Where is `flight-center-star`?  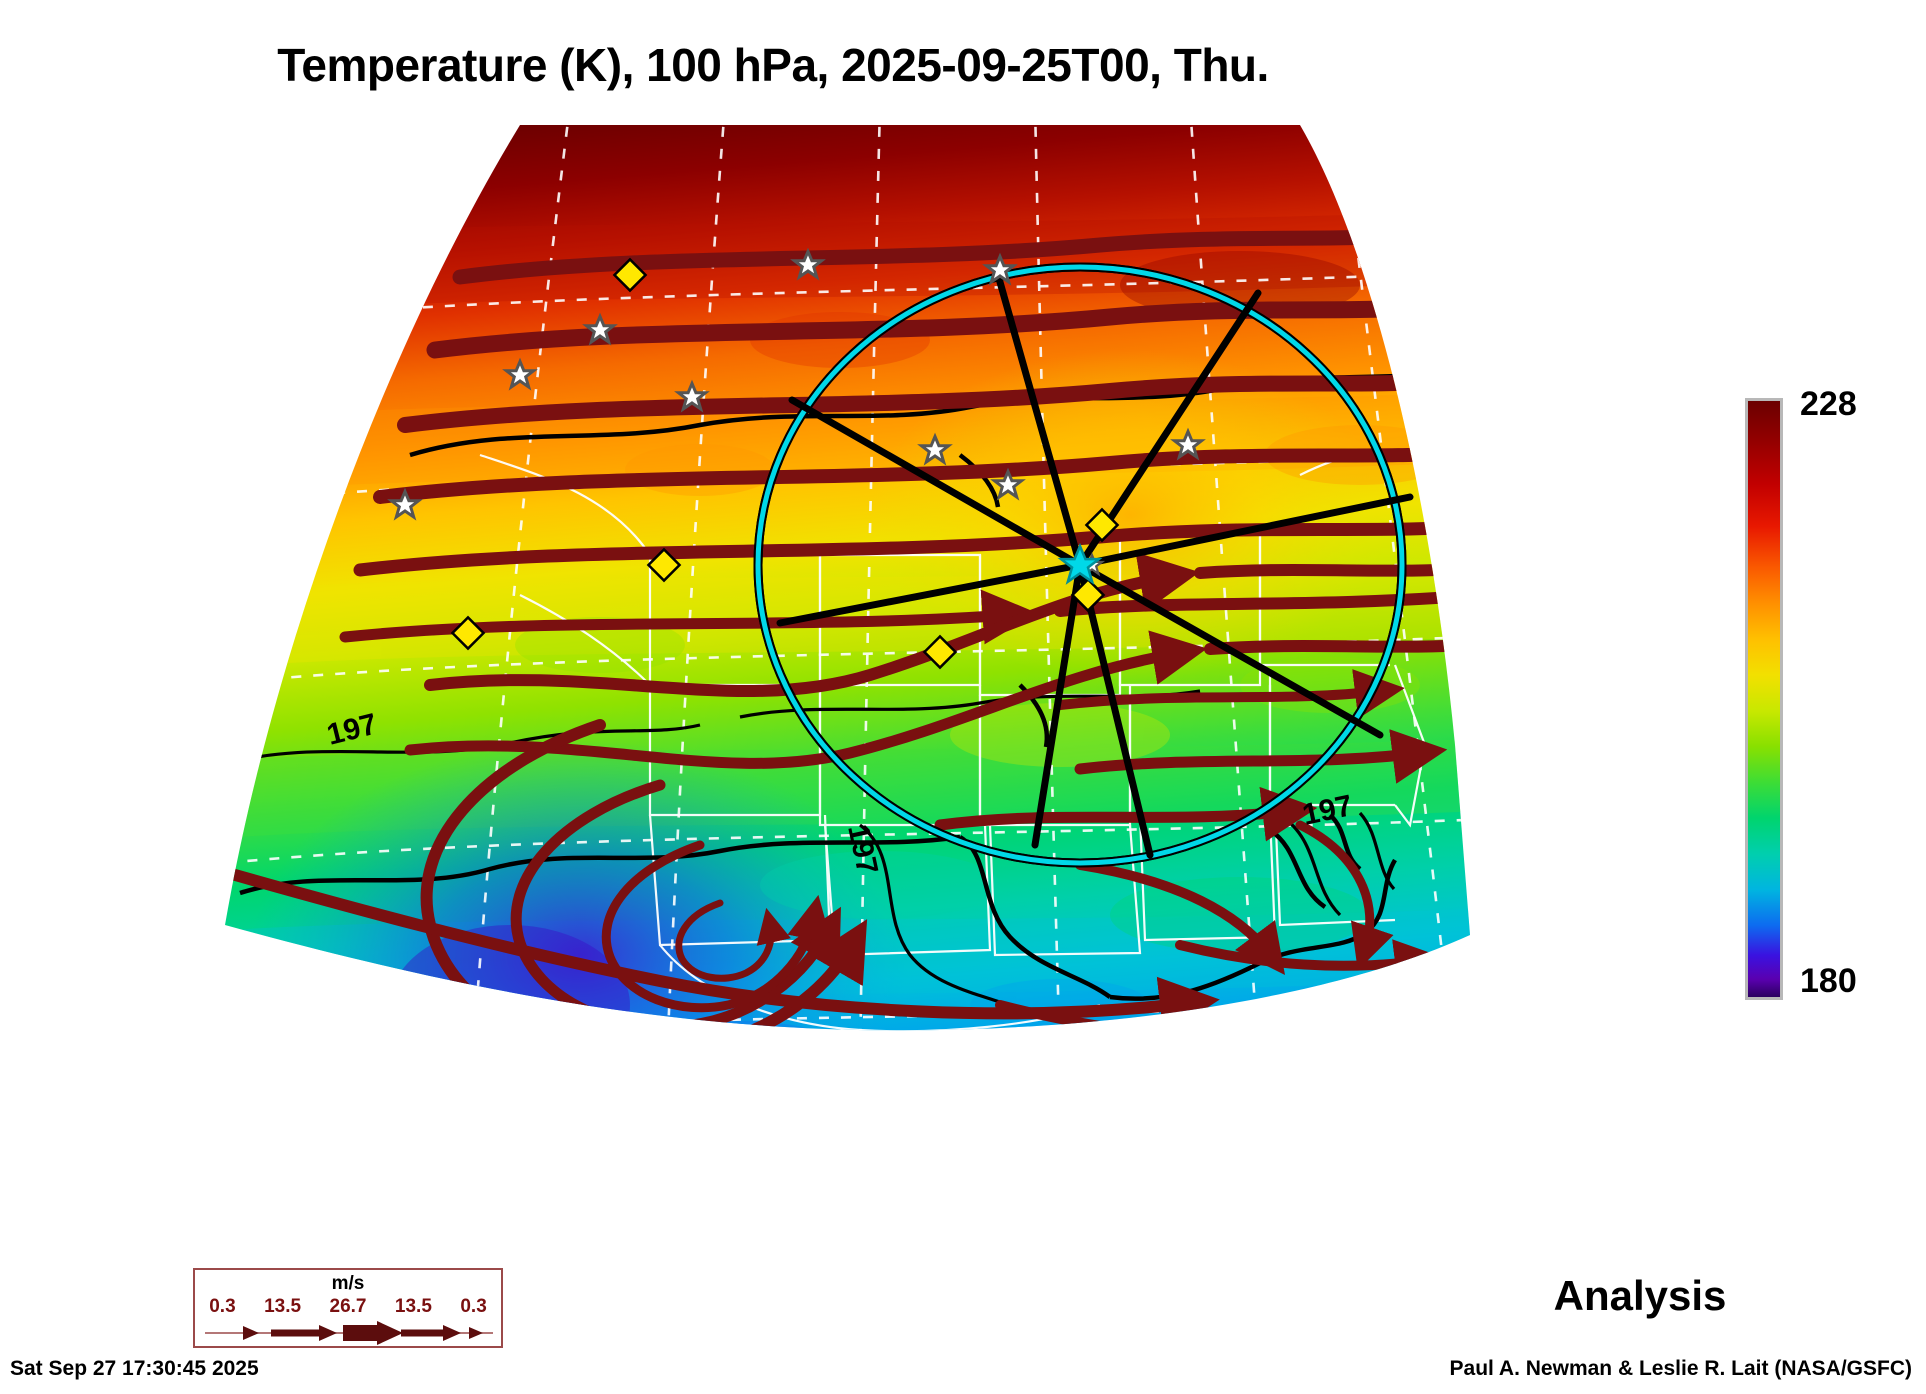
flight-center-star is located at coordinates (1080, 563).